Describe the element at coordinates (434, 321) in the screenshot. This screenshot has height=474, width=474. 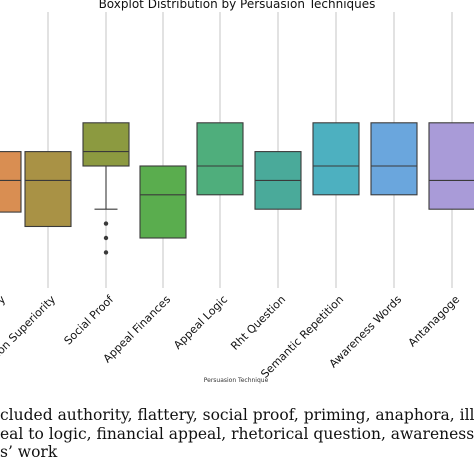
I see `x-tick-label: Antanagoge` at that location.